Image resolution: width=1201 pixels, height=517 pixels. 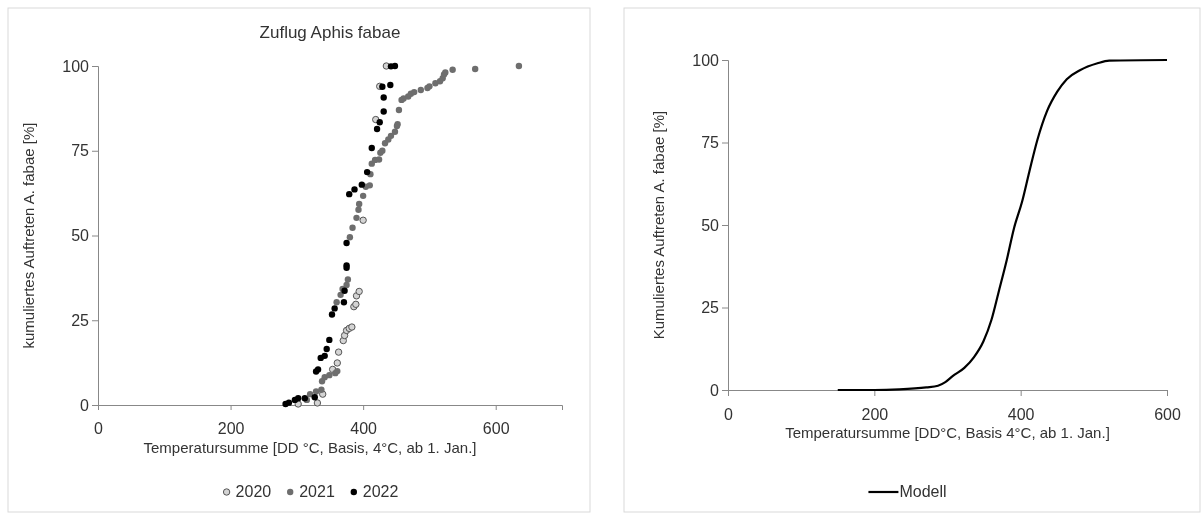 I want to click on y-axis-title: kumuliertes Auftreten A. fabae [%], so click(x=28, y=235).